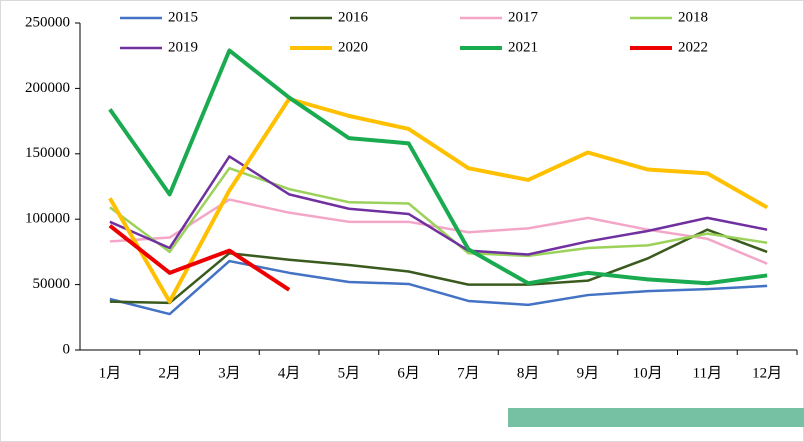  What do you see at coordinates (353, 47) in the screenshot?
I see `legend-label: 2020` at bounding box center [353, 47].